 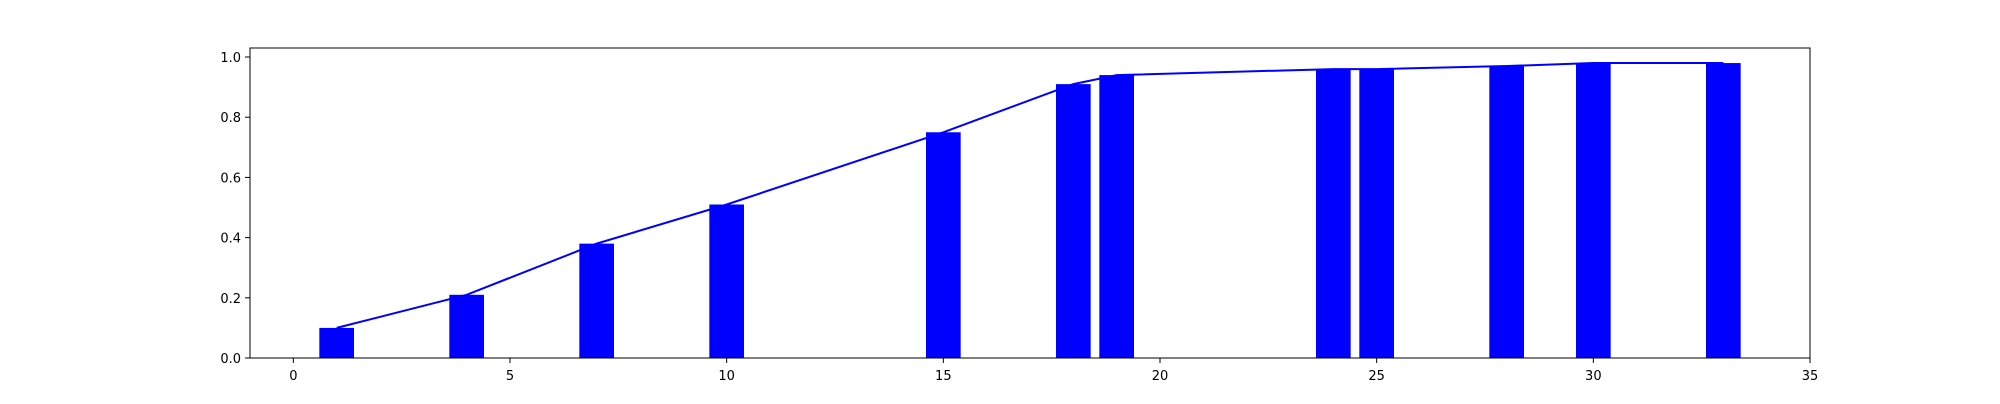 What do you see at coordinates (230, 118) in the screenshot?
I see `y-tick-label: 0.8` at bounding box center [230, 118].